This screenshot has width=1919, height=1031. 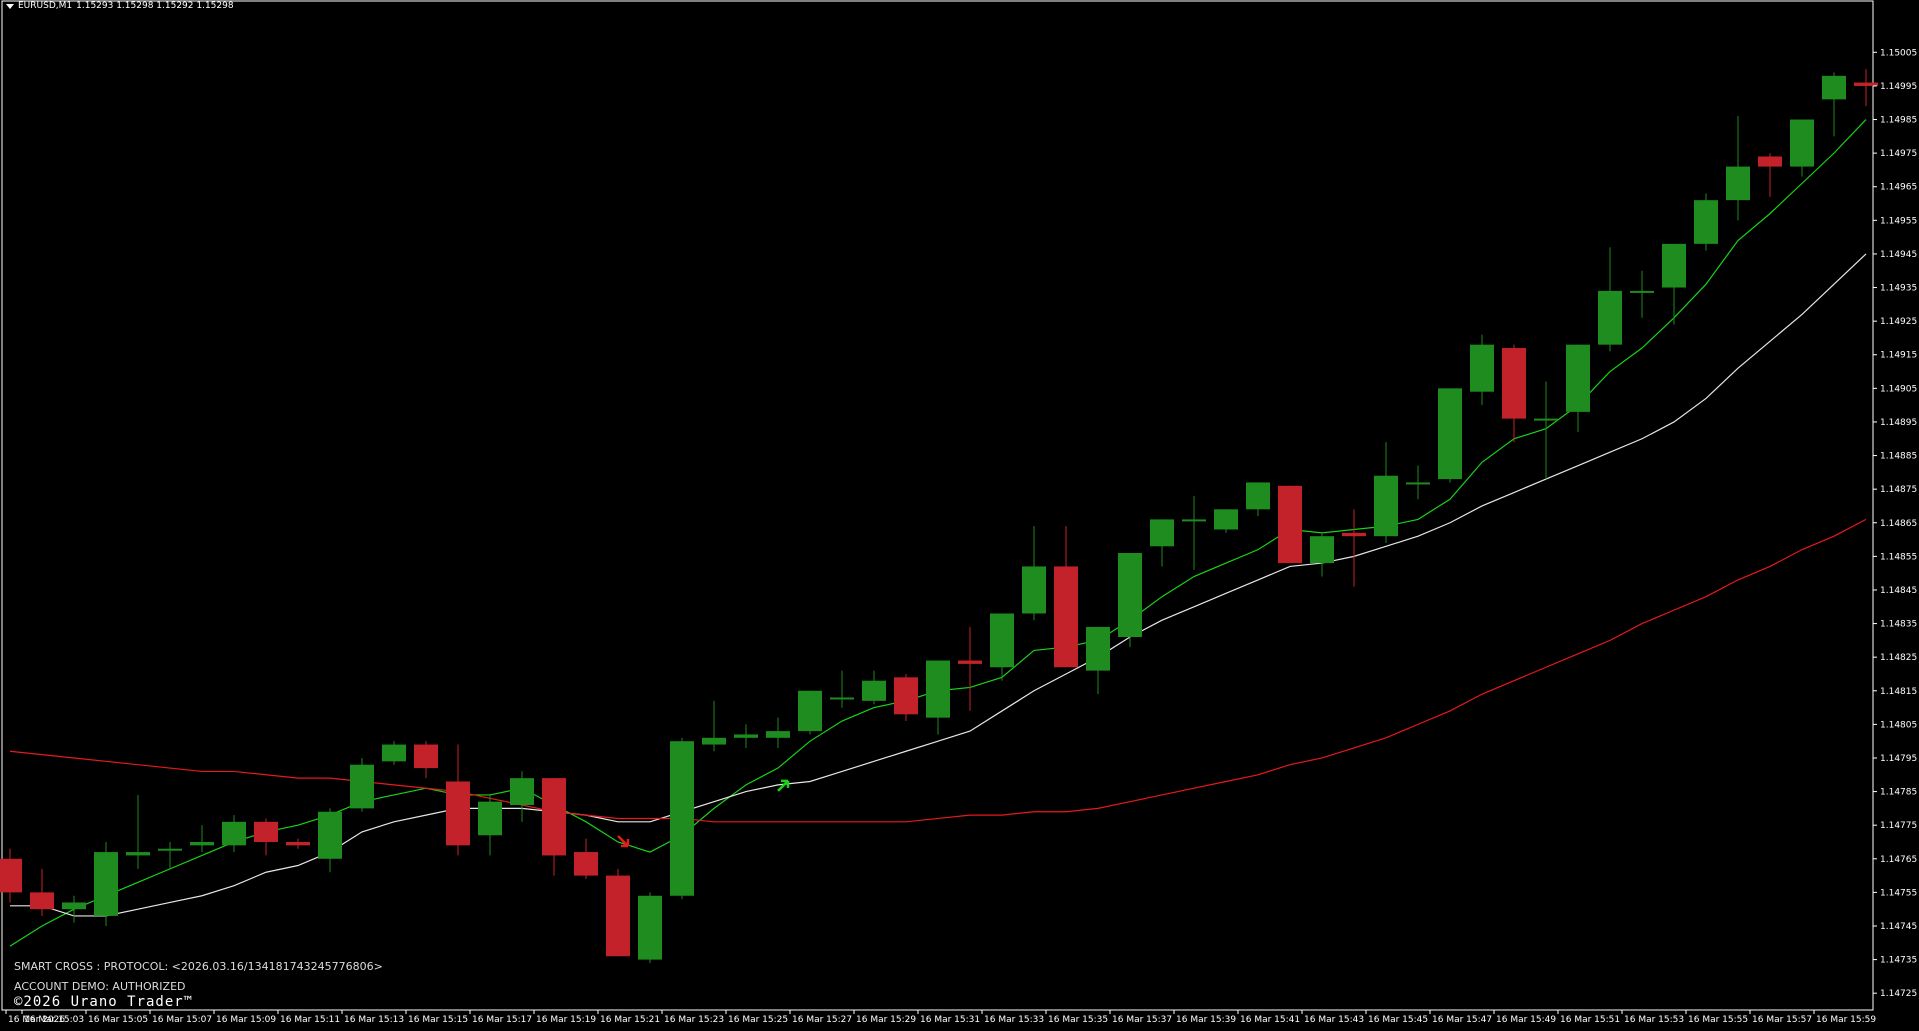 I want to click on x-tick-label: 16 Mar 15:49, so click(x=1526, y=1020).